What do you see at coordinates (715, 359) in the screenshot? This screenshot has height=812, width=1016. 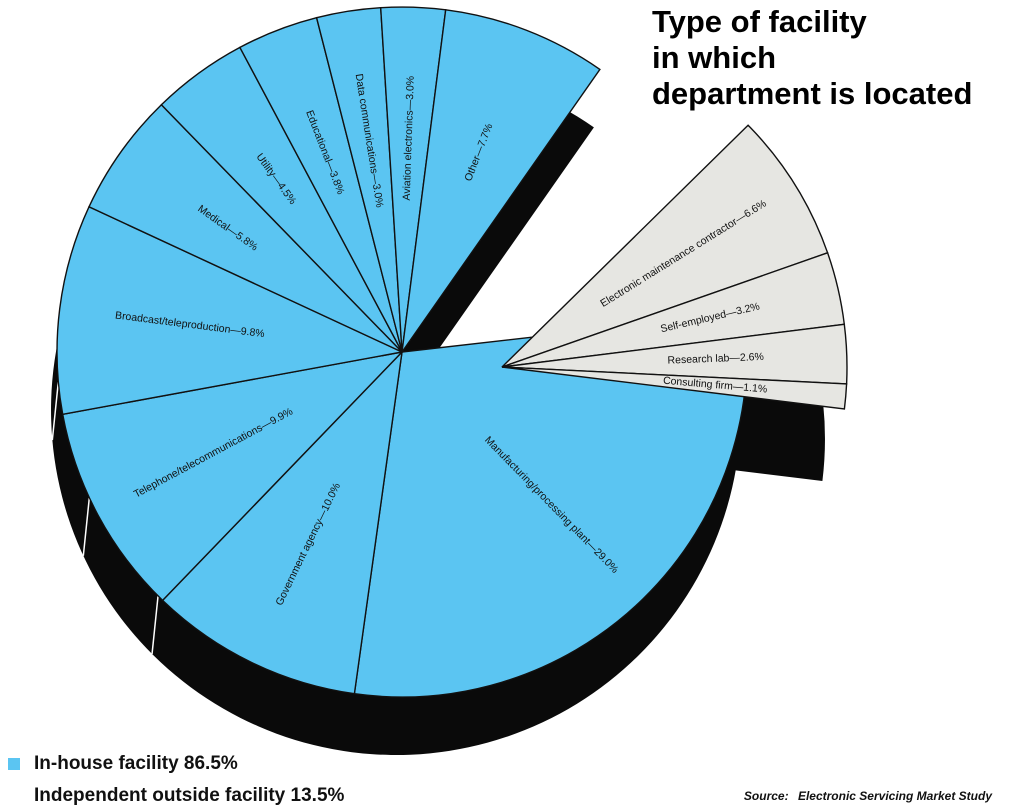 I see `pie-label-research-lab: Research lab—2.6%` at bounding box center [715, 359].